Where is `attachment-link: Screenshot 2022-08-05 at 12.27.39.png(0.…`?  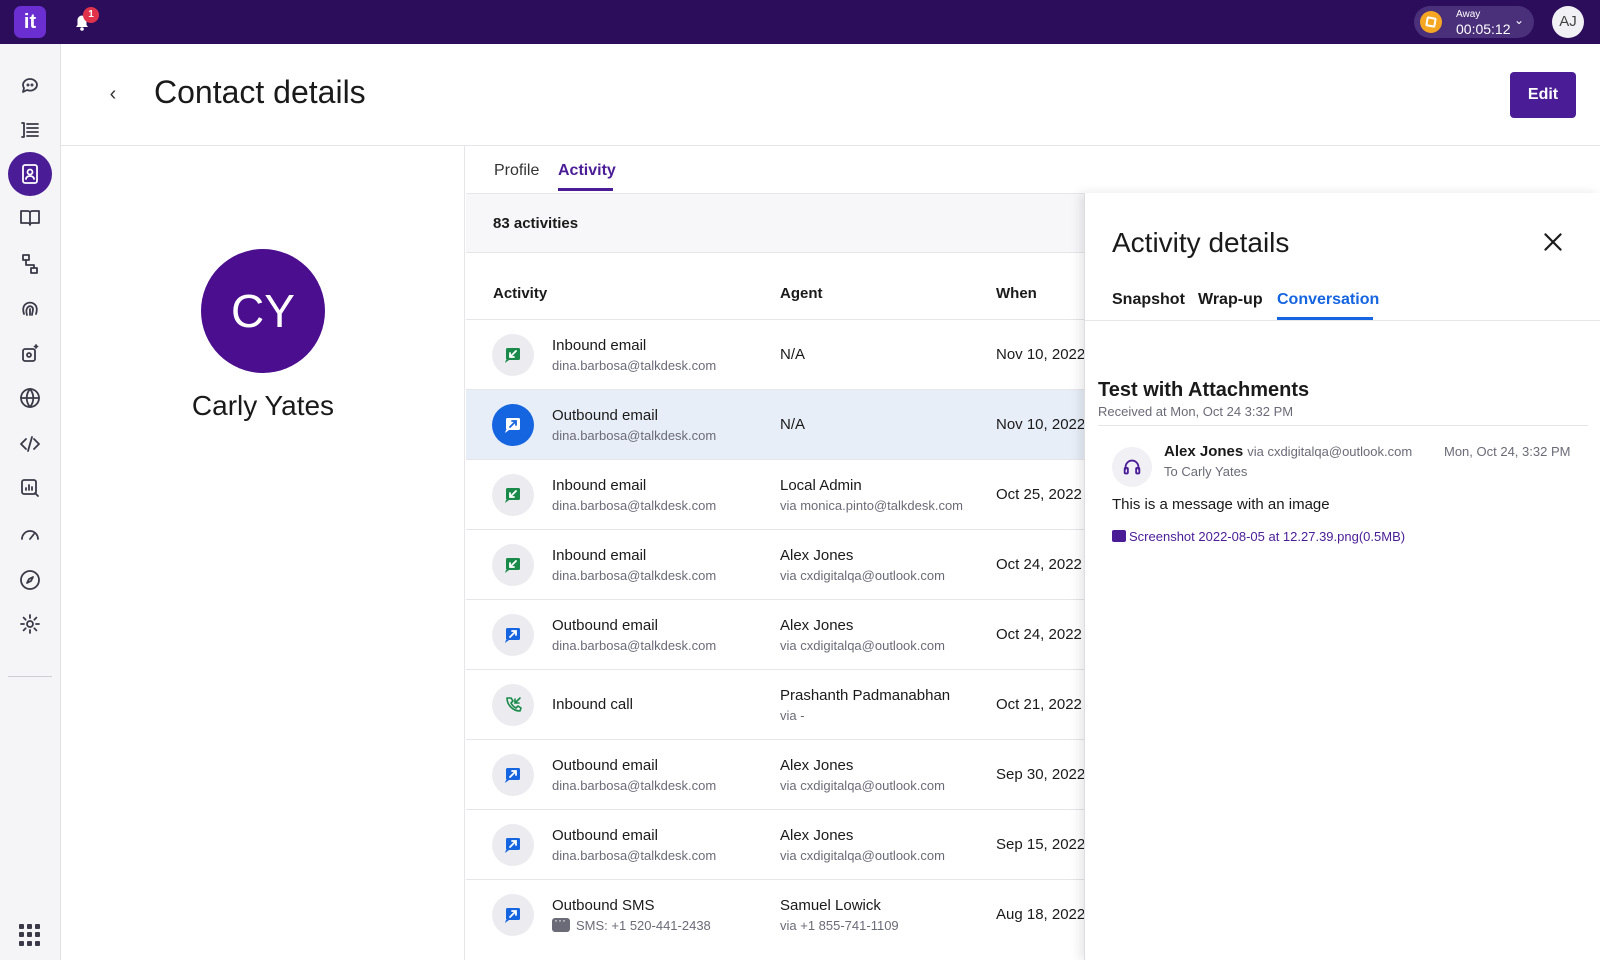 attachment-link: Screenshot 2022-08-05 at 12.27.39.png(0.… is located at coordinates (1258, 536).